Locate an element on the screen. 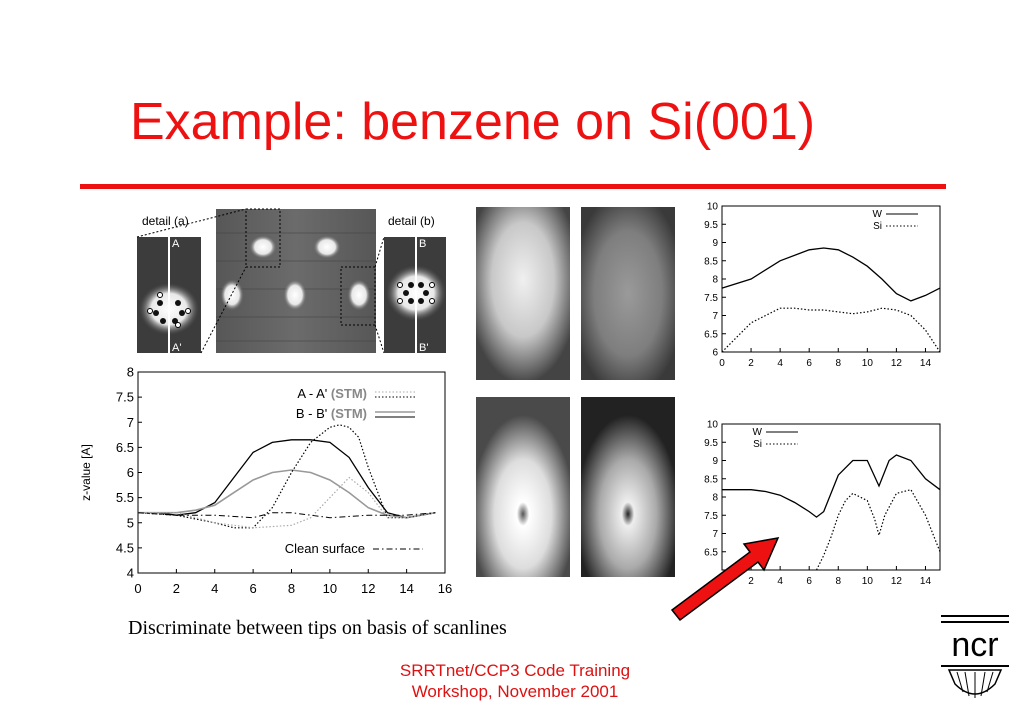 The image size is (1023, 708). footer-line-1: SRRTnet/CCP3 Code Training is located at coordinates (515, 670).